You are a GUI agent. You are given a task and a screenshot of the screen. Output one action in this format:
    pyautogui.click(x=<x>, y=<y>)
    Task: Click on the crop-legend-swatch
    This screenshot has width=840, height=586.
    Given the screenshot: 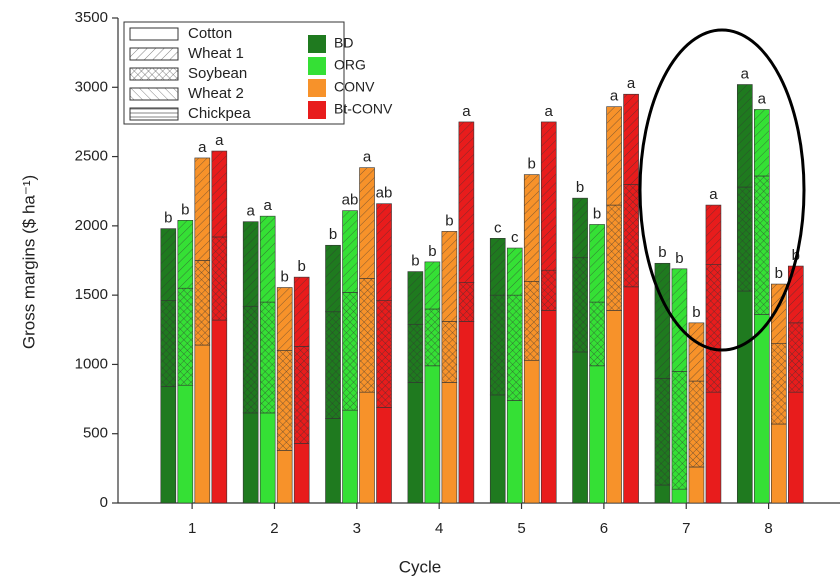 What is the action you would take?
    pyautogui.click(x=154, y=34)
    